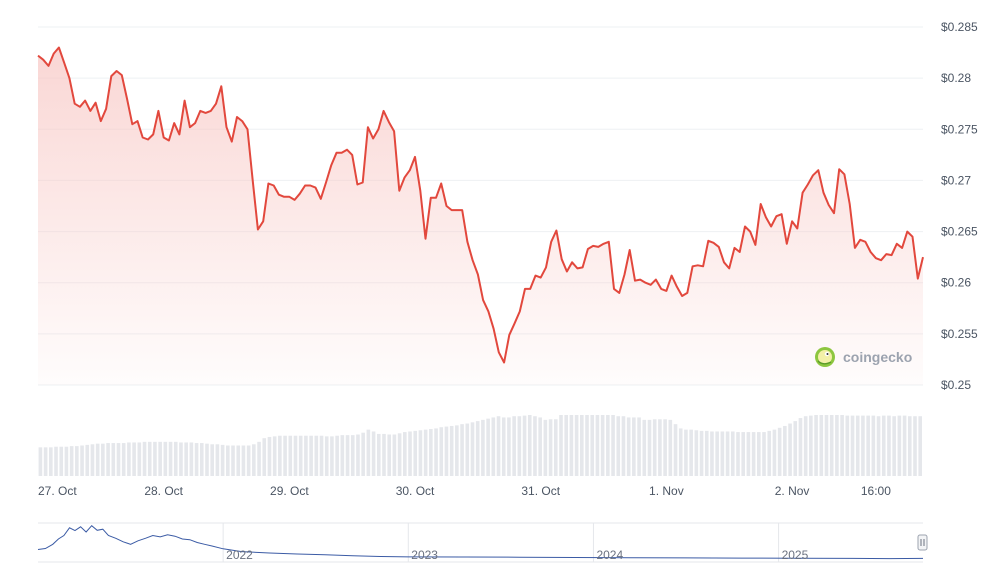 This screenshot has height=577, width=999. Describe the element at coordinates (956, 78) in the screenshot. I see `y-tick-label: $0.28` at that location.